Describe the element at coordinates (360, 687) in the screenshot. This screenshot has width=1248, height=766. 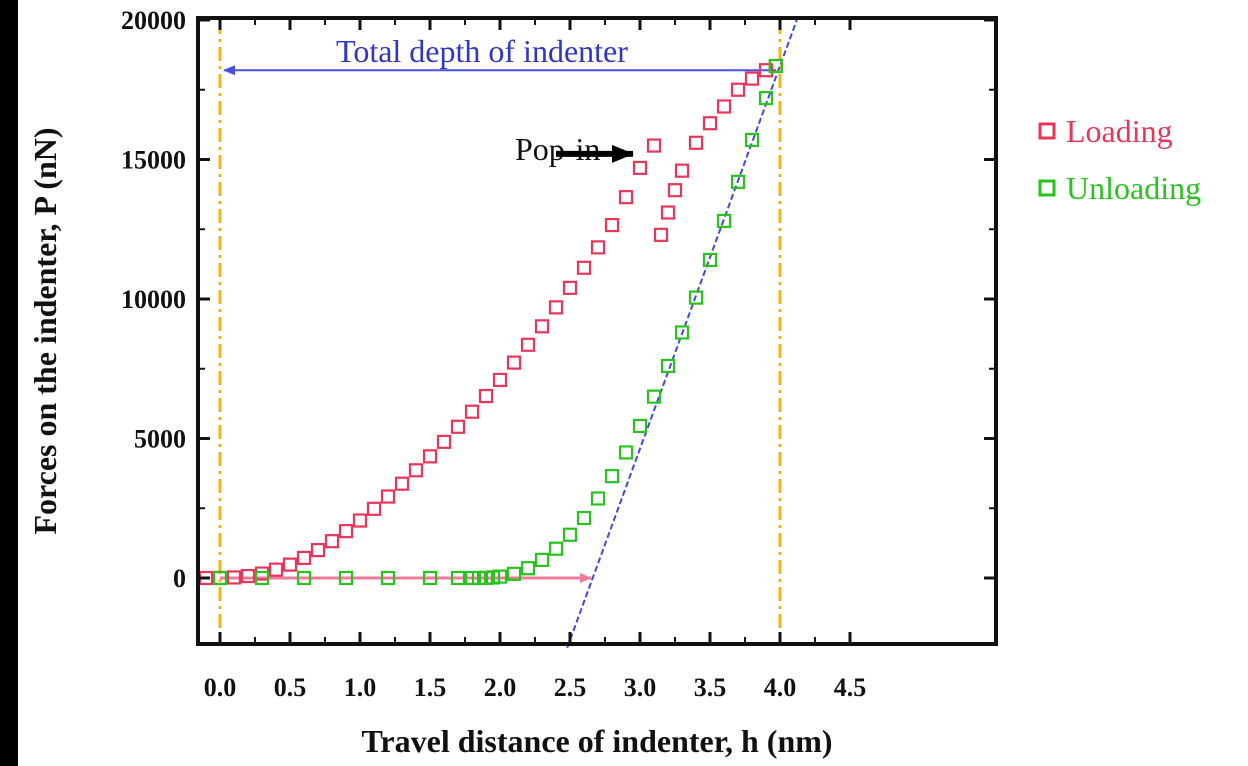
I see `x-tick-label: 1.0` at that location.